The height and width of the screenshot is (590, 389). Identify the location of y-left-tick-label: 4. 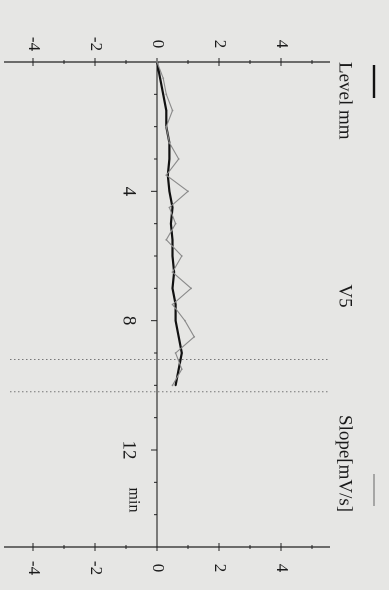
(282, 44).